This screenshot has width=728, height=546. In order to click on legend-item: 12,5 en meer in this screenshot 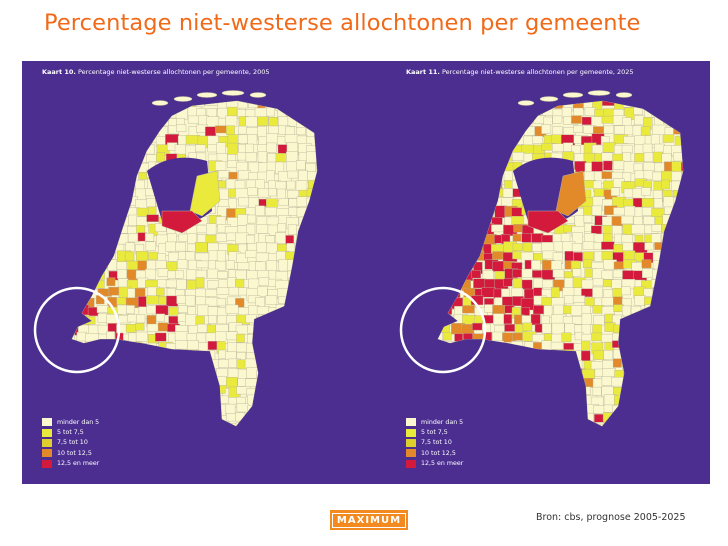, I will do `click(434, 464)`.